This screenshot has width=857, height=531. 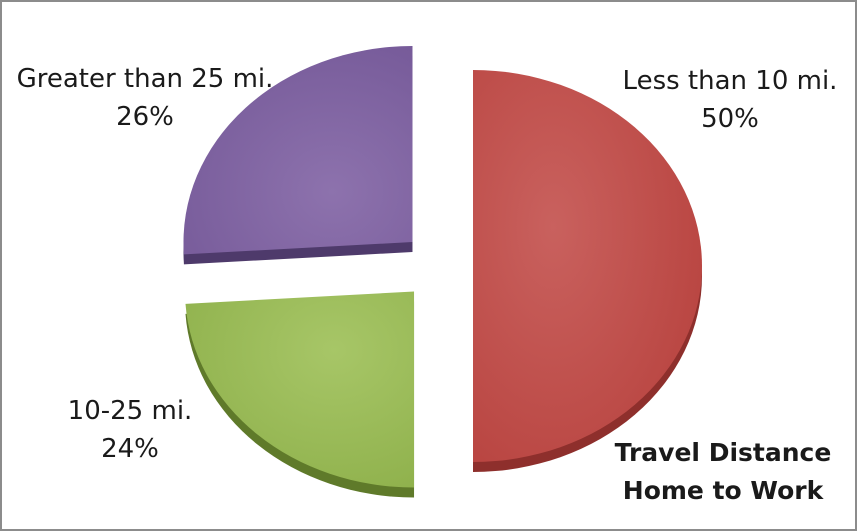 I want to click on chart-title: Travel Distance Home to Work, so click(x=723, y=472).